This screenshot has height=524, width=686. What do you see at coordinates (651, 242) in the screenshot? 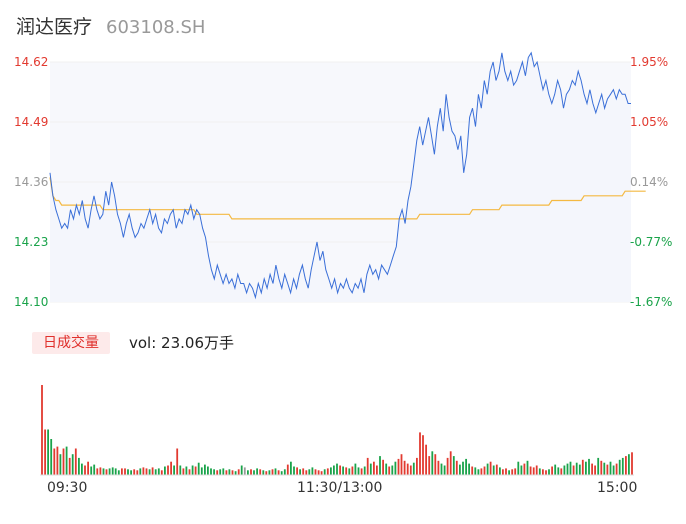
I see `pct-tick-3: -0.77%` at bounding box center [651, 242].